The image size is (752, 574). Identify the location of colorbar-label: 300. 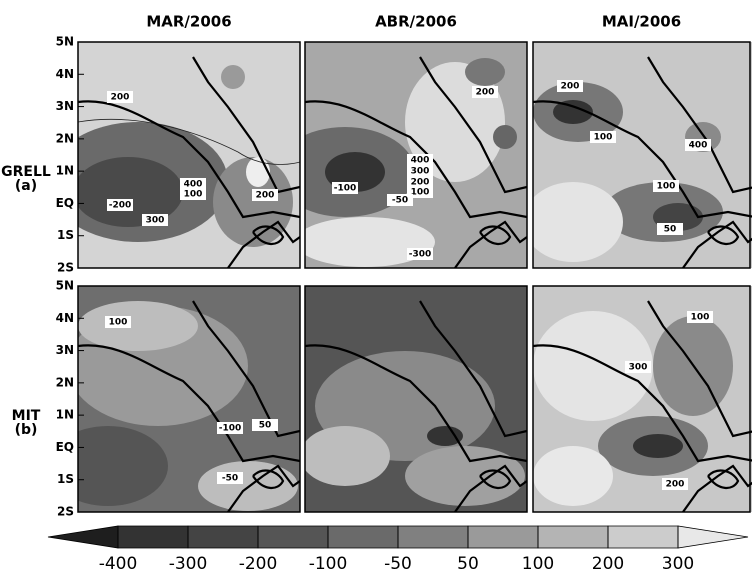
(678, 564).